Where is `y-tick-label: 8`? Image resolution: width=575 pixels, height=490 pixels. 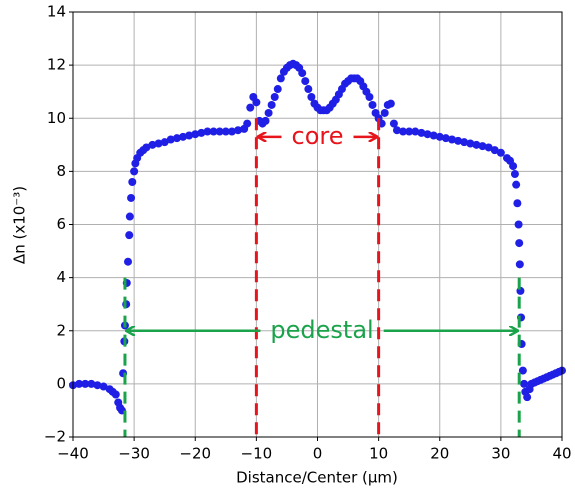
y-tick-label: 8 is located at coordinates (61, 171).